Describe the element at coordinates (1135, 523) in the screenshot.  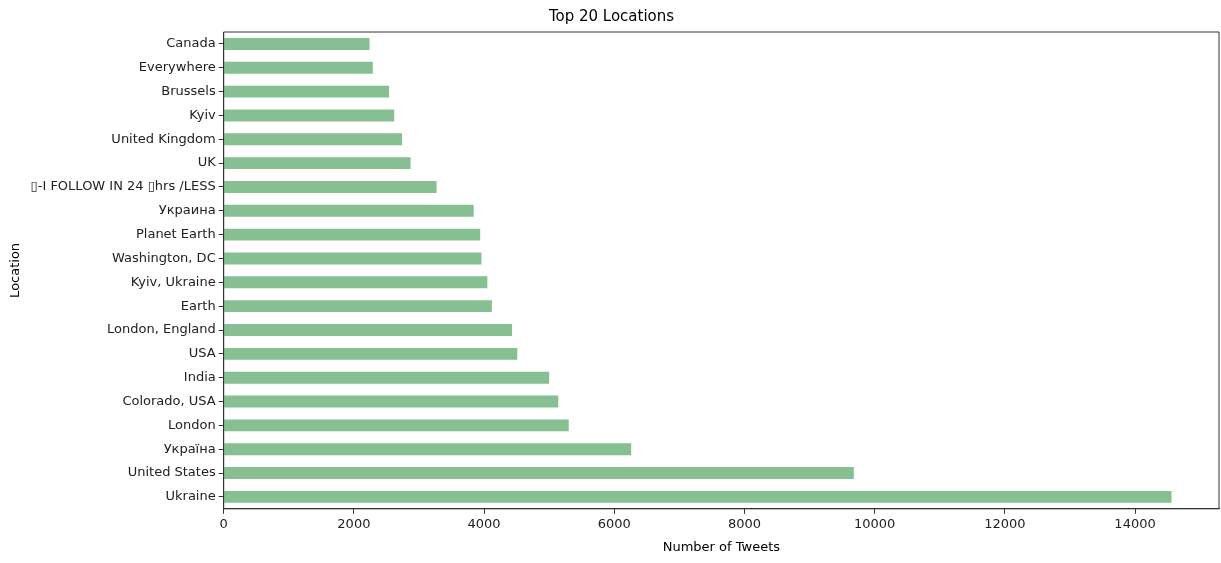
I see `x-tick-label: 14000` at that location.